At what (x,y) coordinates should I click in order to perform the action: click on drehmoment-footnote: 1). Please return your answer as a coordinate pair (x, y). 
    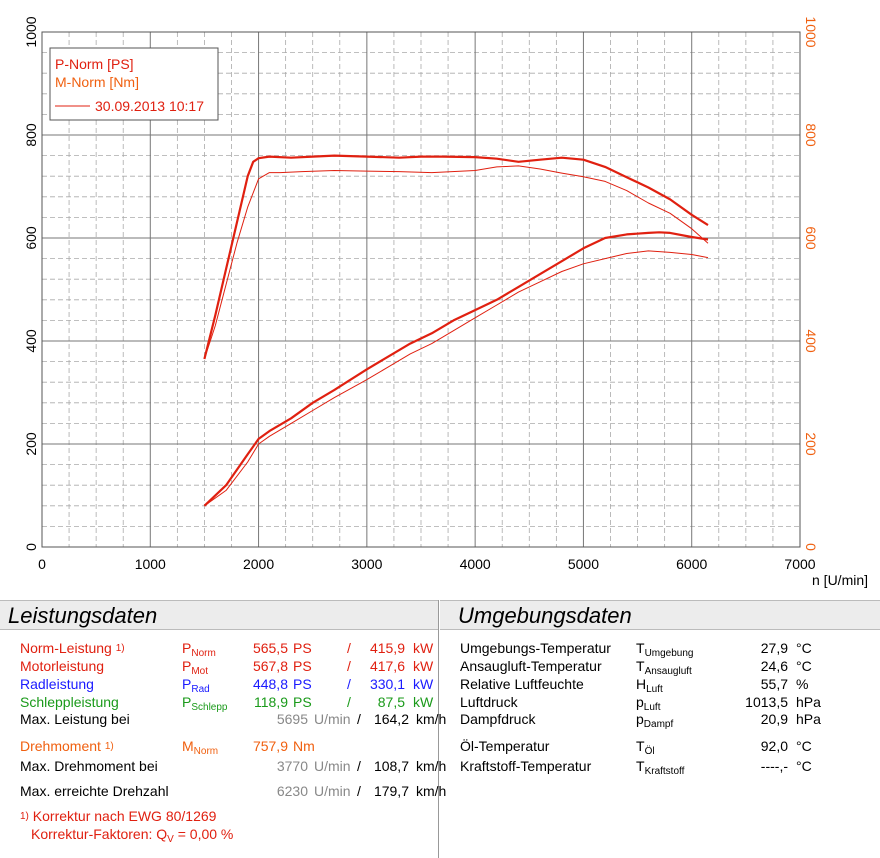
    Looking at the image, I should click on (109, 746).